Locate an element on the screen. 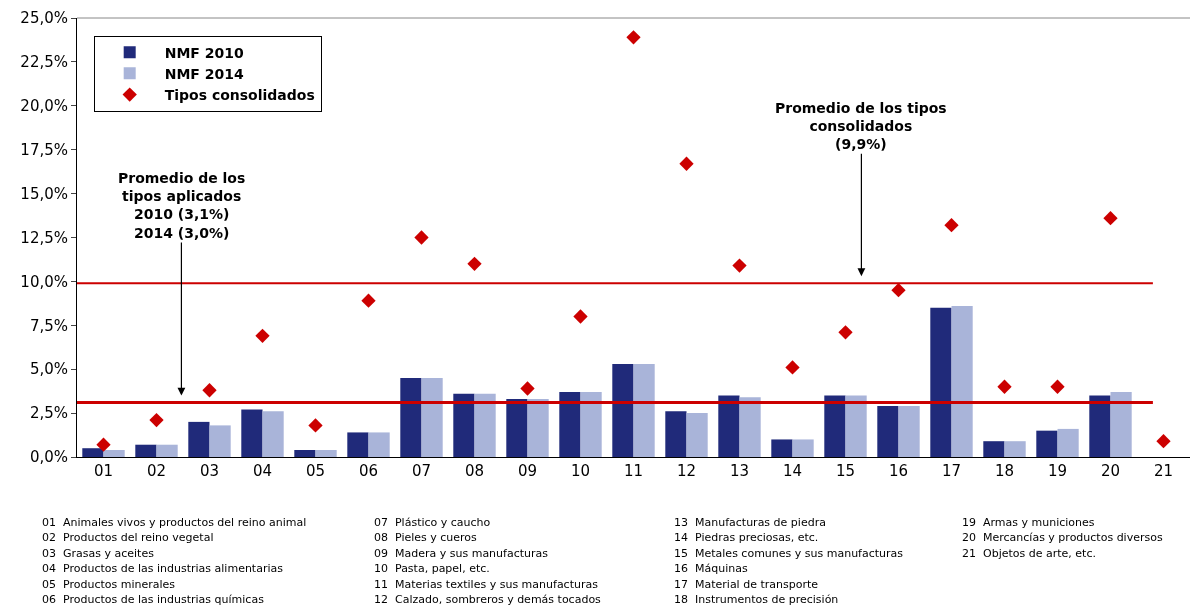  x-tick-label: 21 is located at coordinates (1163, 471).